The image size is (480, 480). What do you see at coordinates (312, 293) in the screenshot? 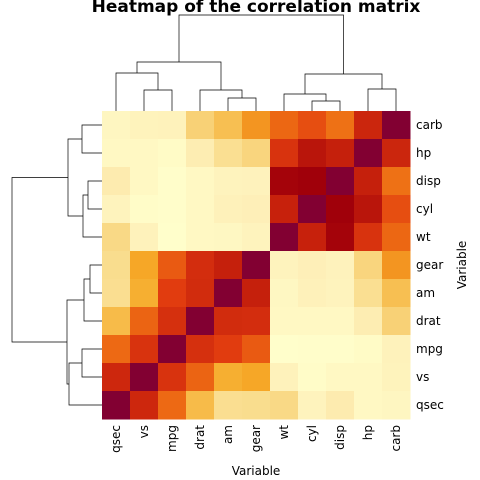
I see `heatmap-cell-am-cyl` at bounding box center [312, 293].